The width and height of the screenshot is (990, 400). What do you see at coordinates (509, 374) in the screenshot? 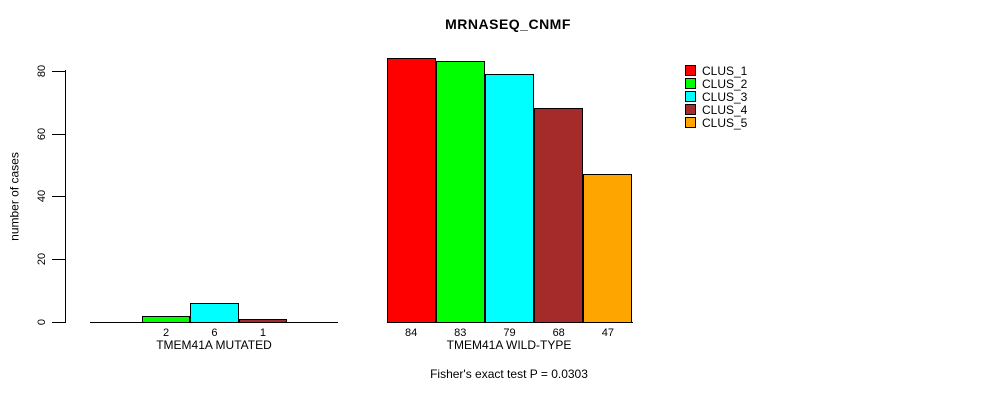
I see `fisher-test-caption: Fisher's exact test P = 0.0303` at bounding box center [509, 374].